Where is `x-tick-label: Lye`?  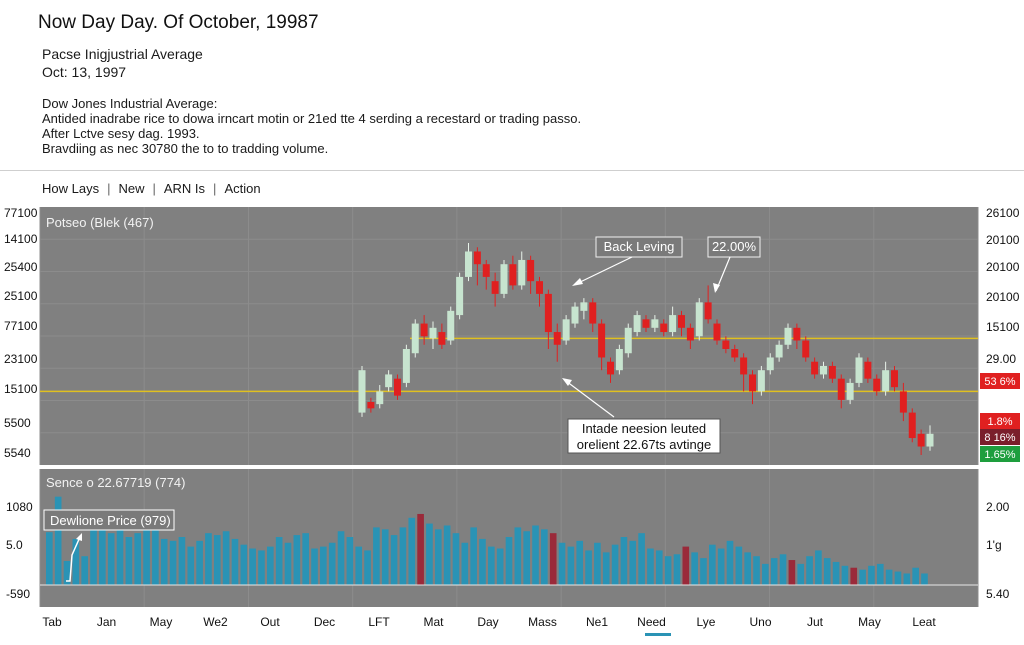
x-tick-label: Lye is located at coordinates (706, 622).